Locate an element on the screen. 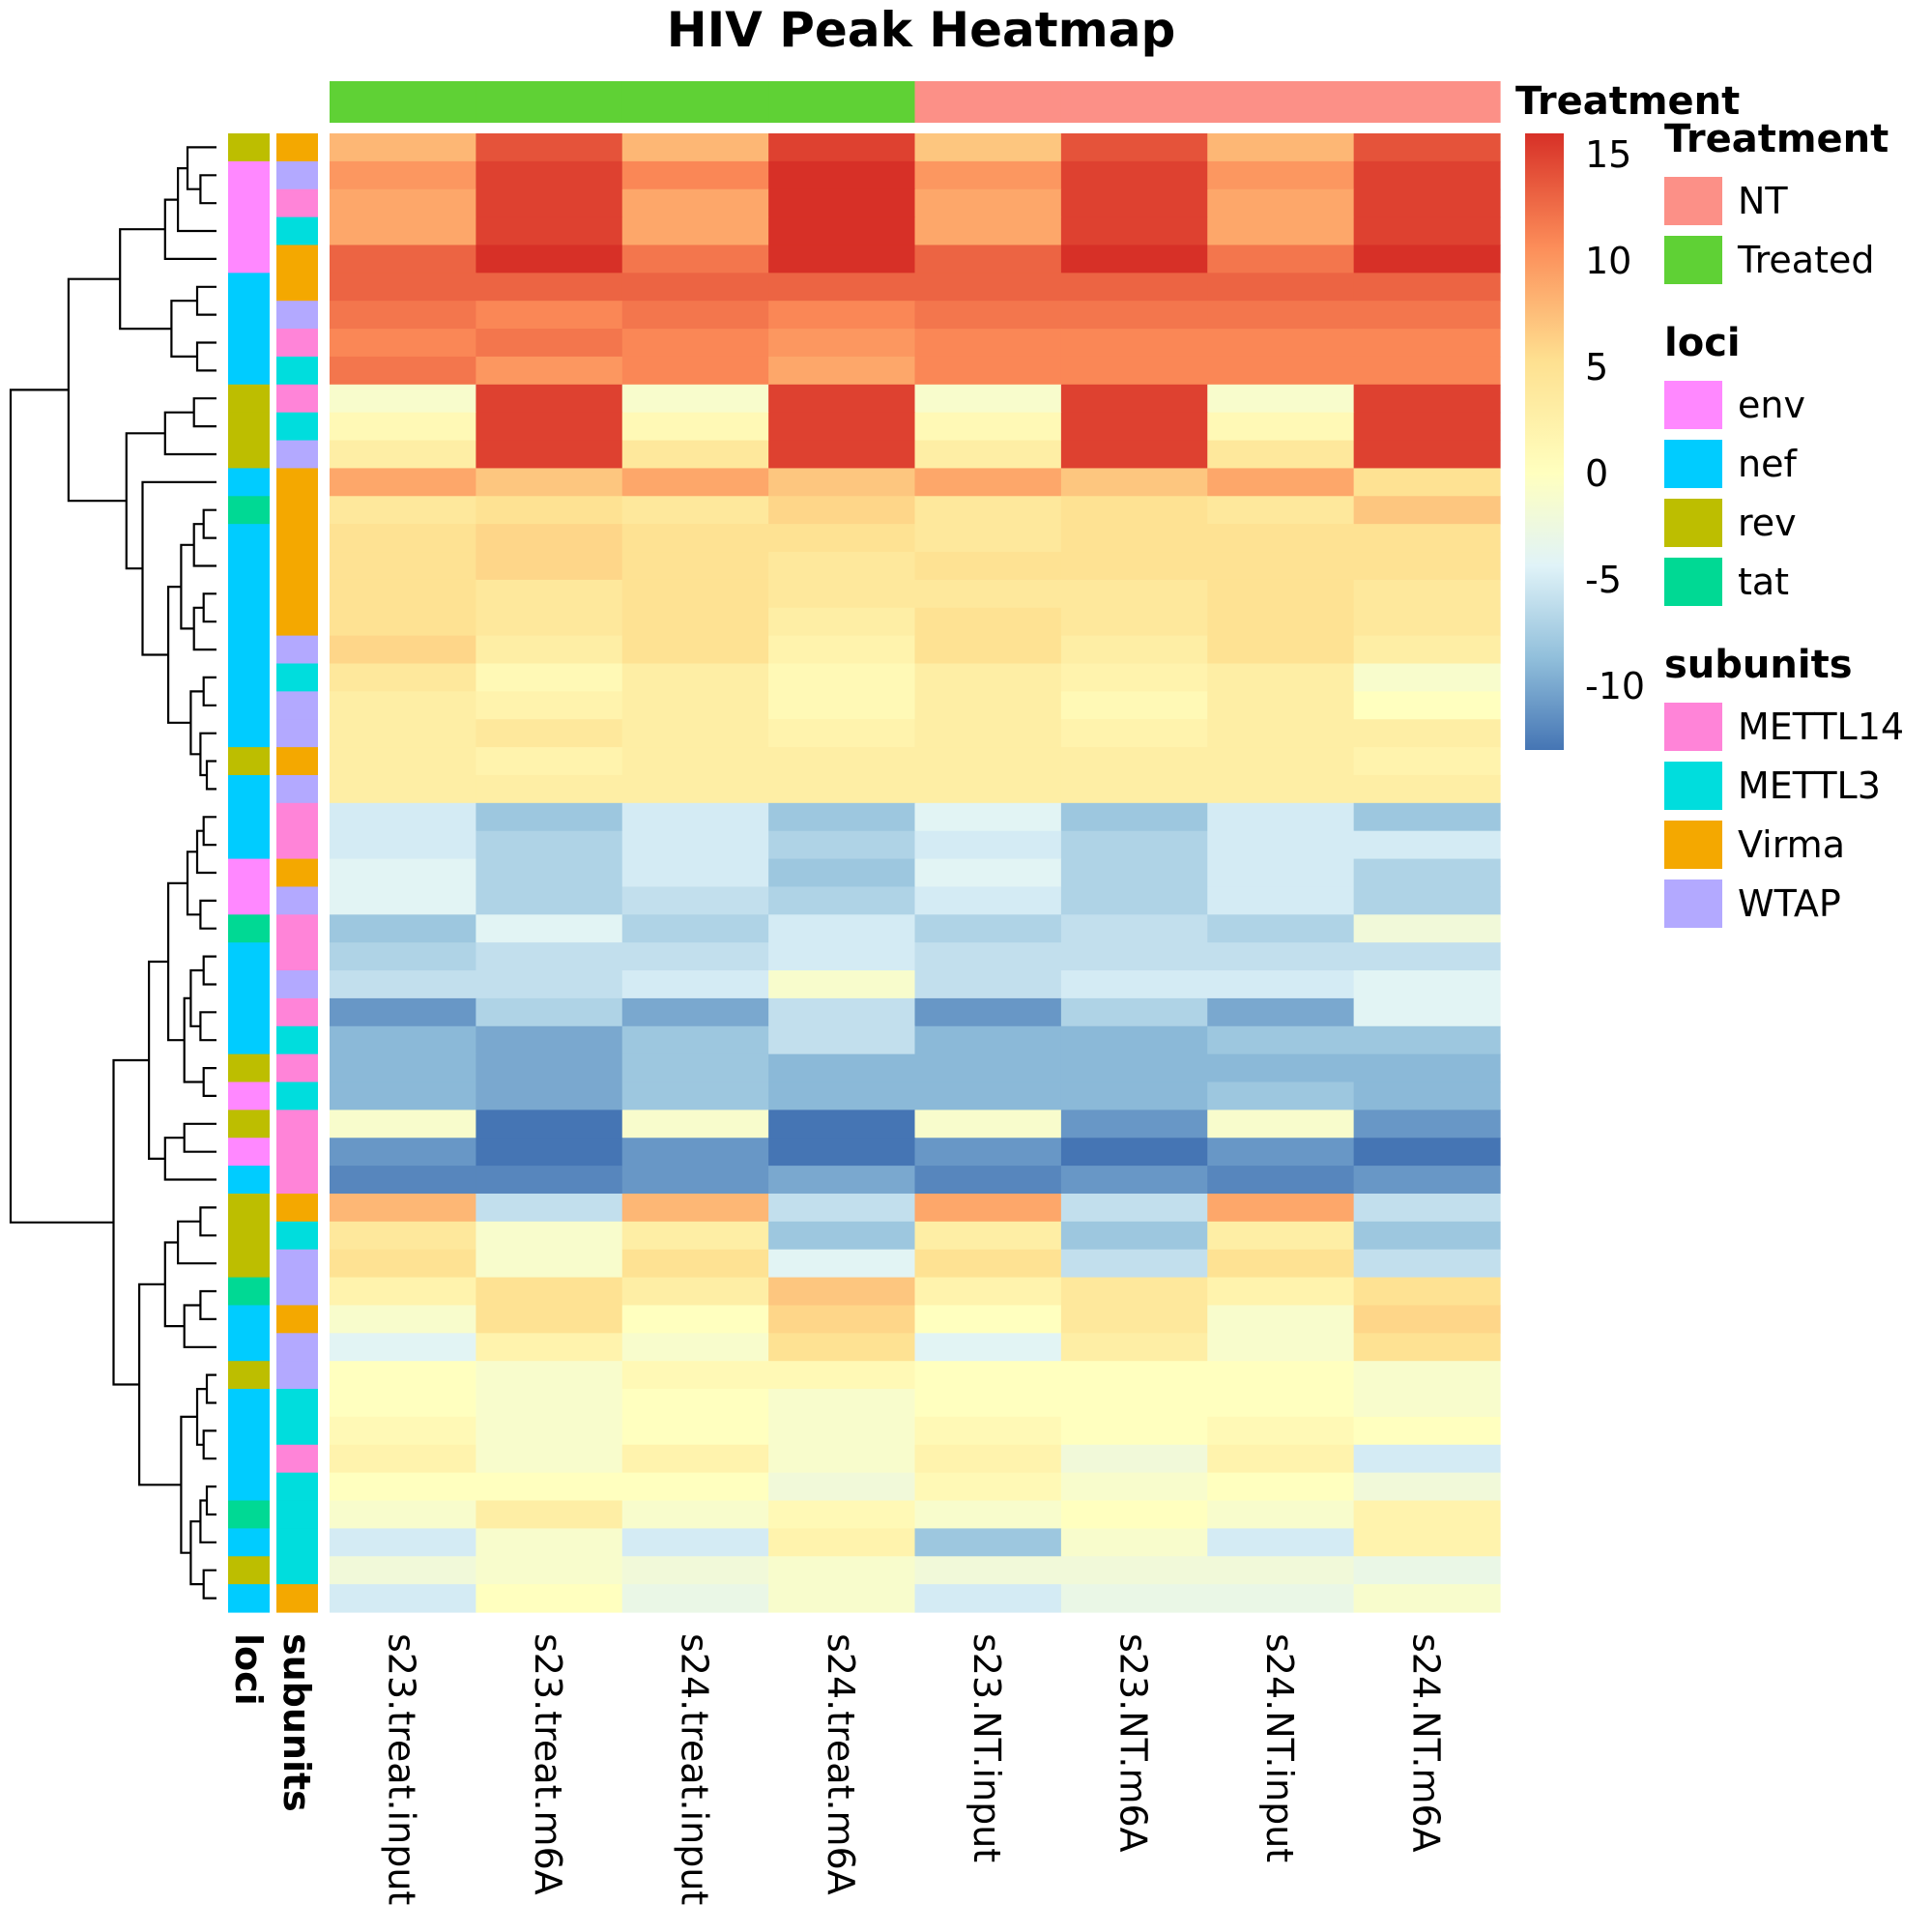  colorbar-tick-label: 5 is located at coordinates (1596, 367).